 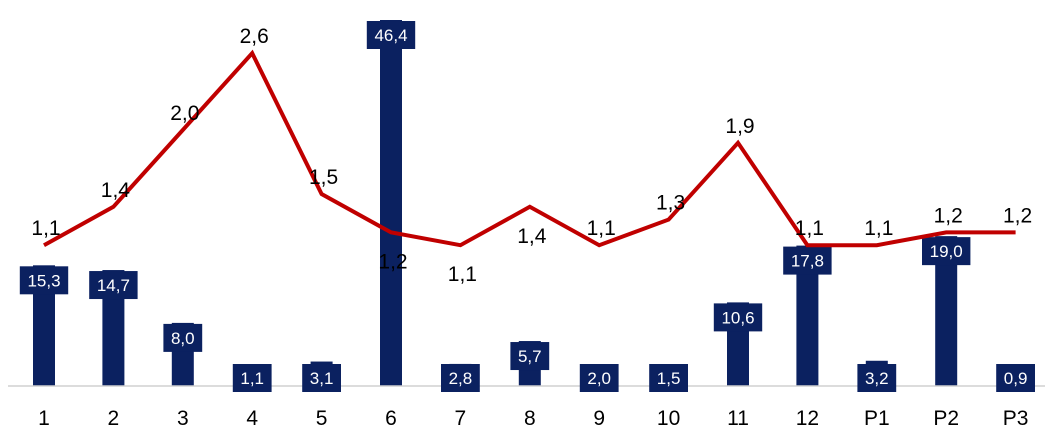 I want to click on bar-label-text: 0,9, so click(x=1016, y=378).